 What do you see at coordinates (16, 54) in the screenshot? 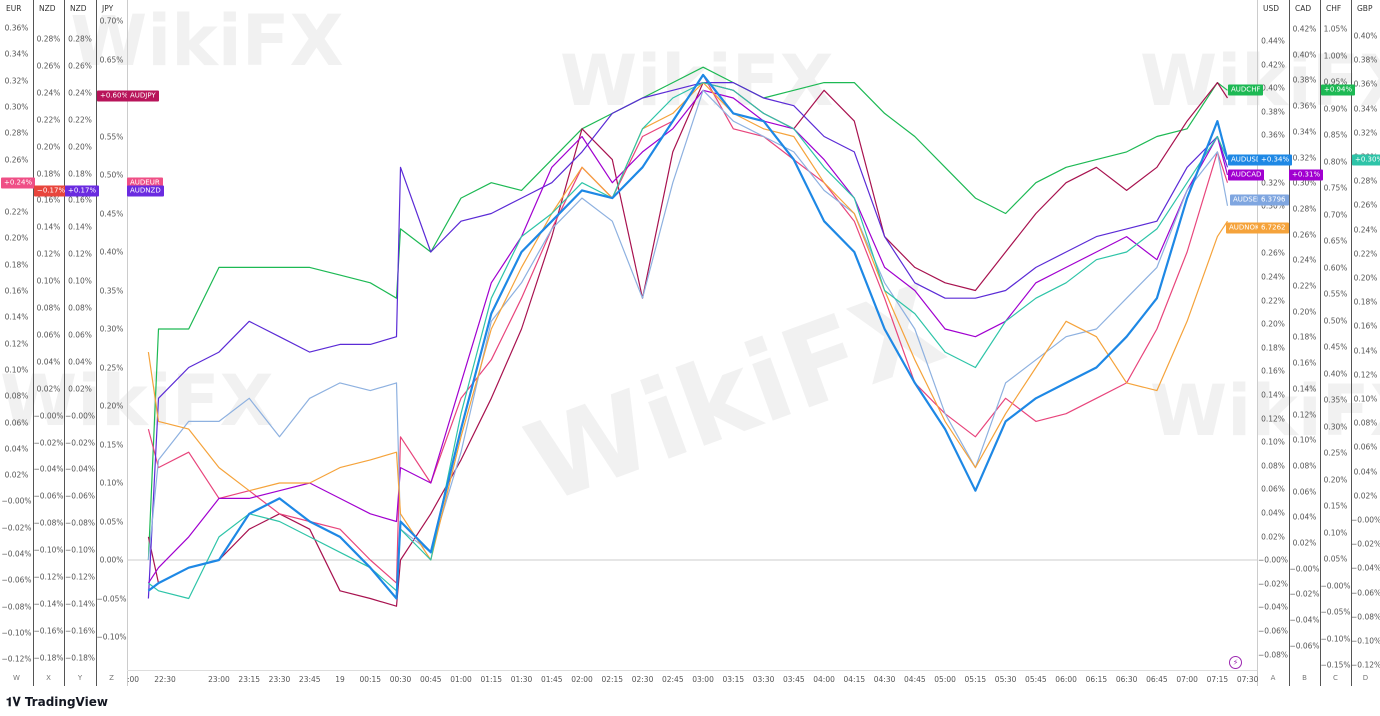
I see `axis-tick-label: 0.34%` at bounding box center [16, 54].